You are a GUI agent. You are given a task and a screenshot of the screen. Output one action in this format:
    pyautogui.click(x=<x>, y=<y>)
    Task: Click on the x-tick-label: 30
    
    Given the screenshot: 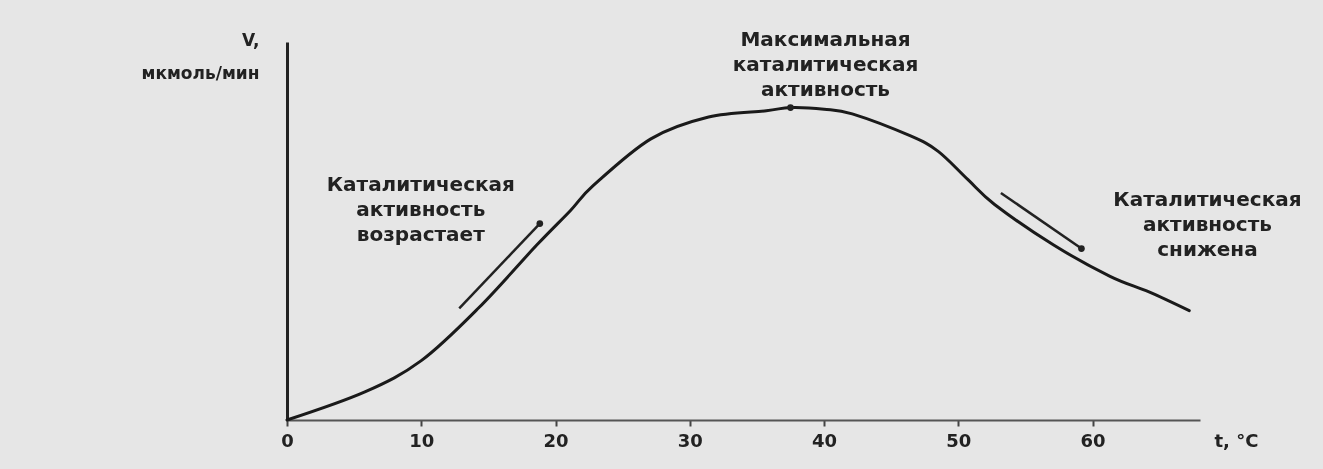 What is the action you would take?
    pyautogui.click(x=690, y=440)
    